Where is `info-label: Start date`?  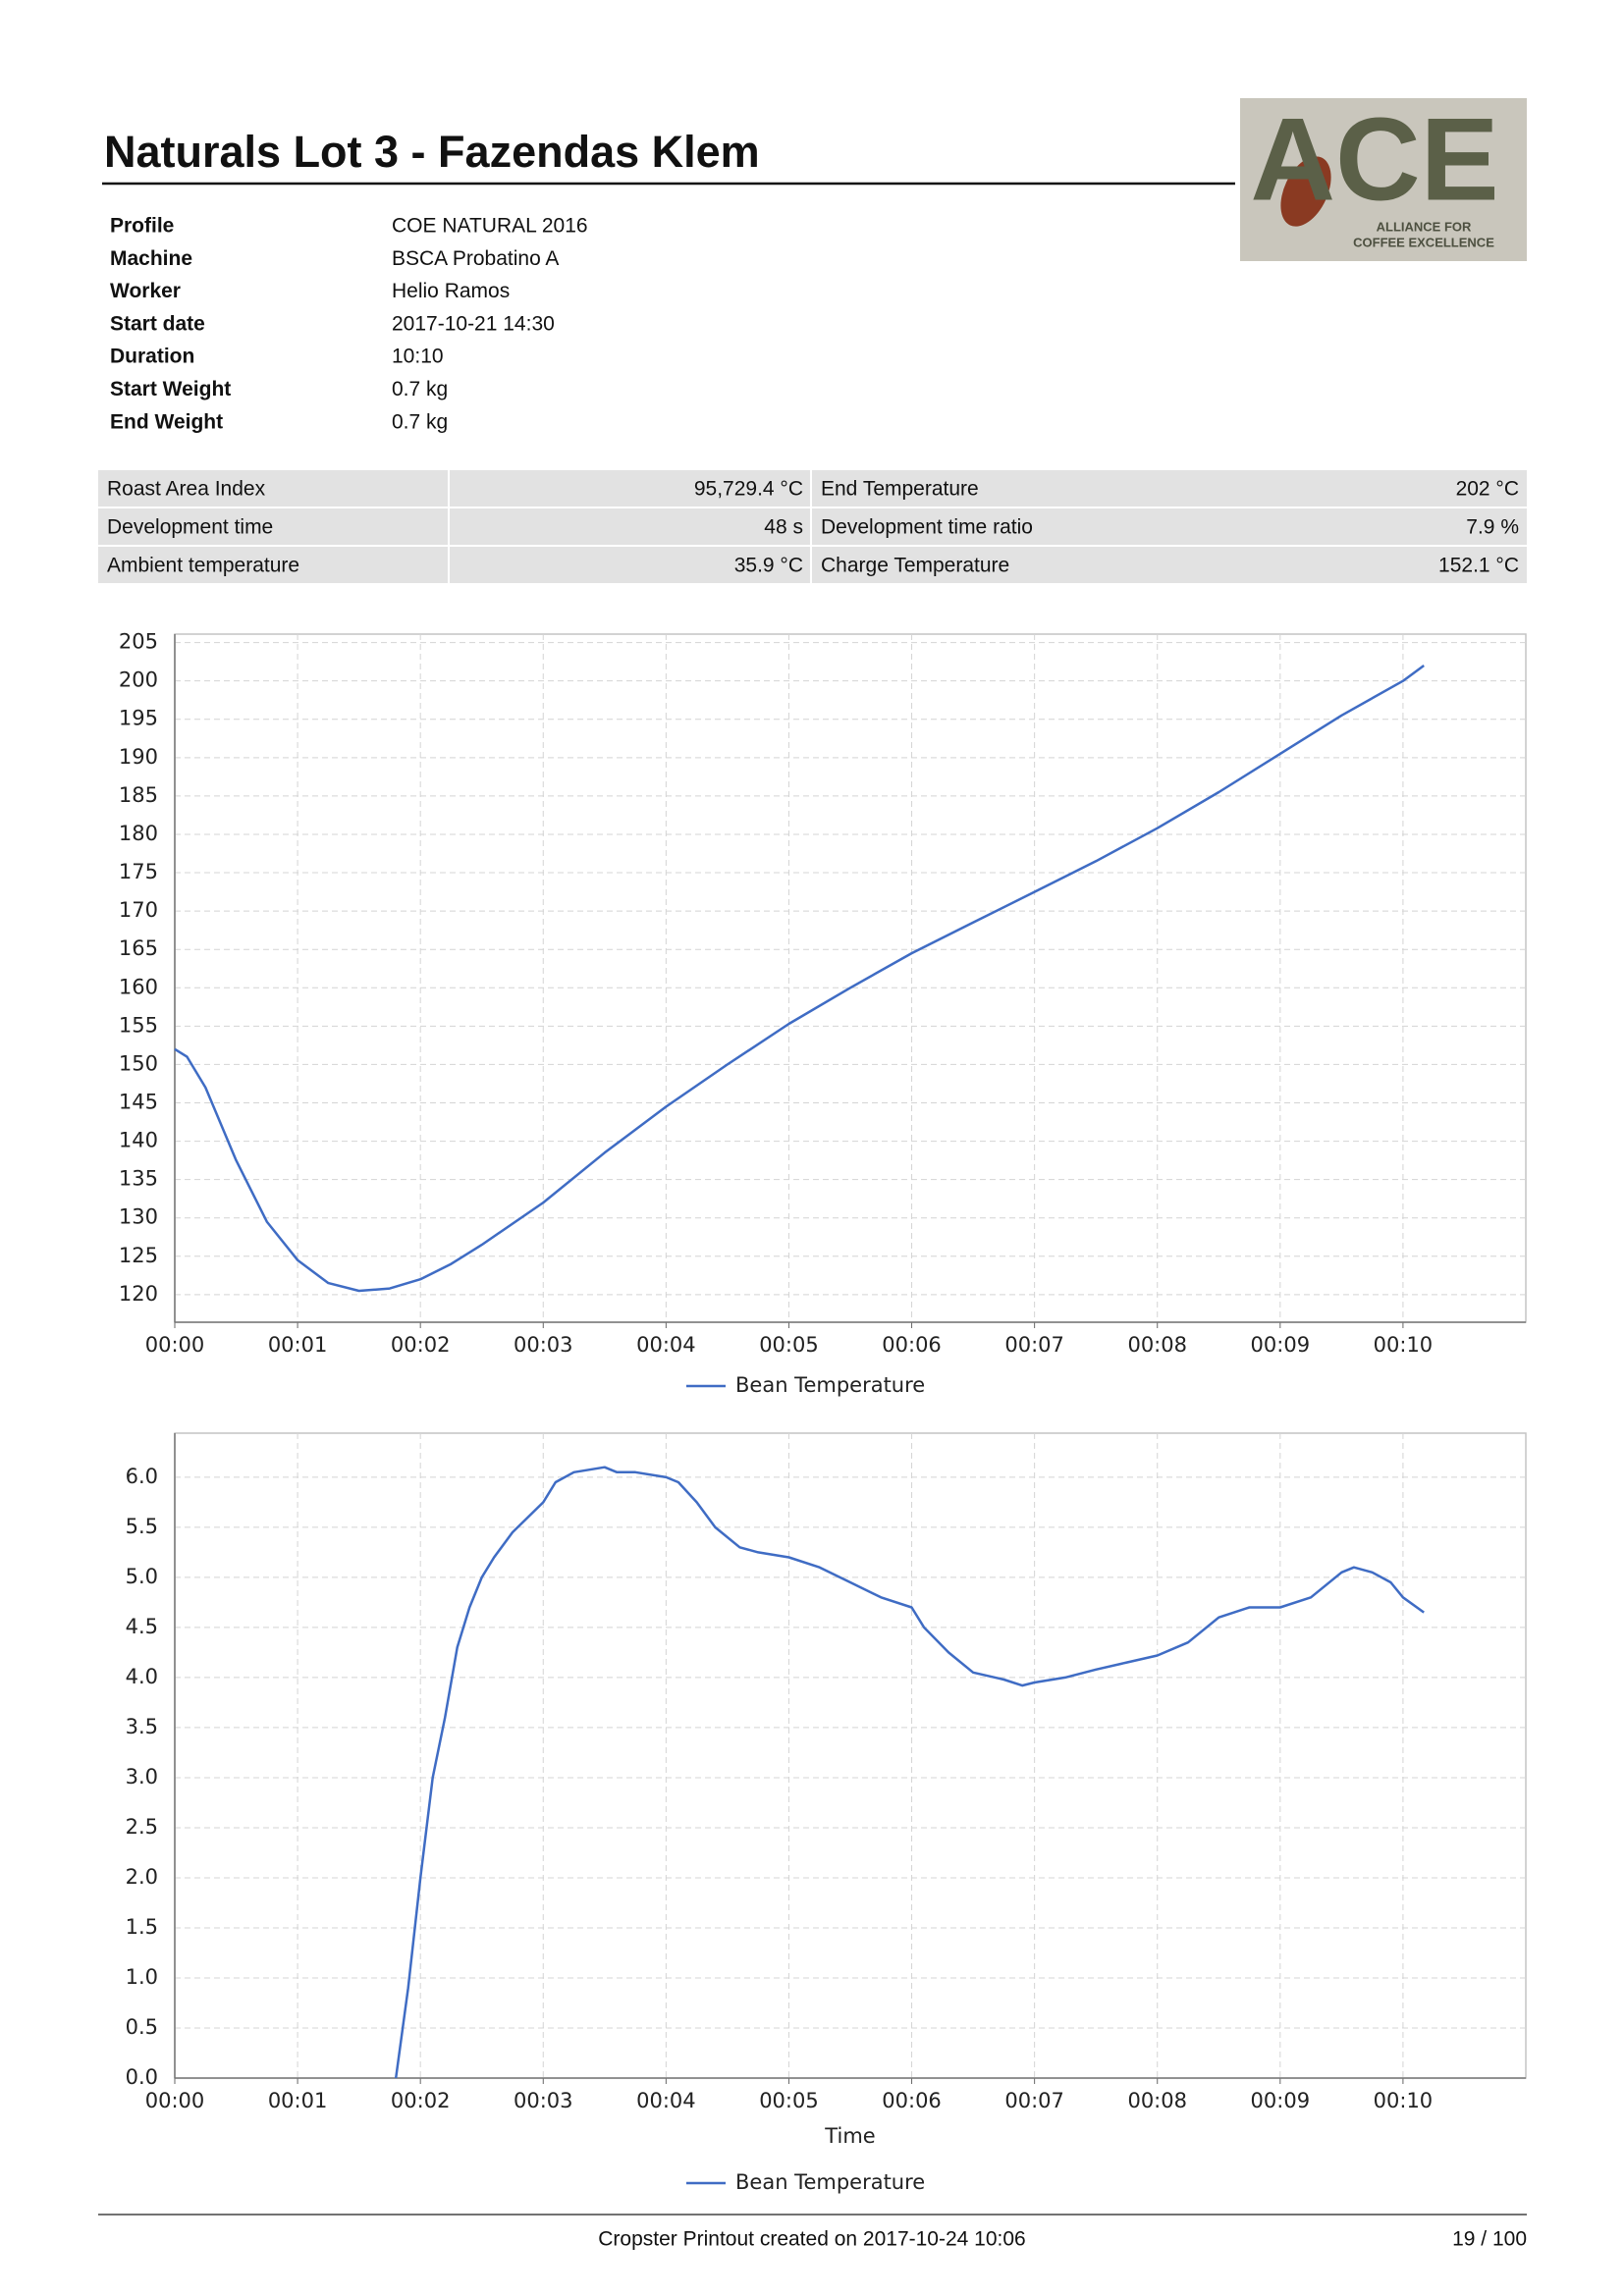 info-label: Start date is located at coordinates (157, 323).